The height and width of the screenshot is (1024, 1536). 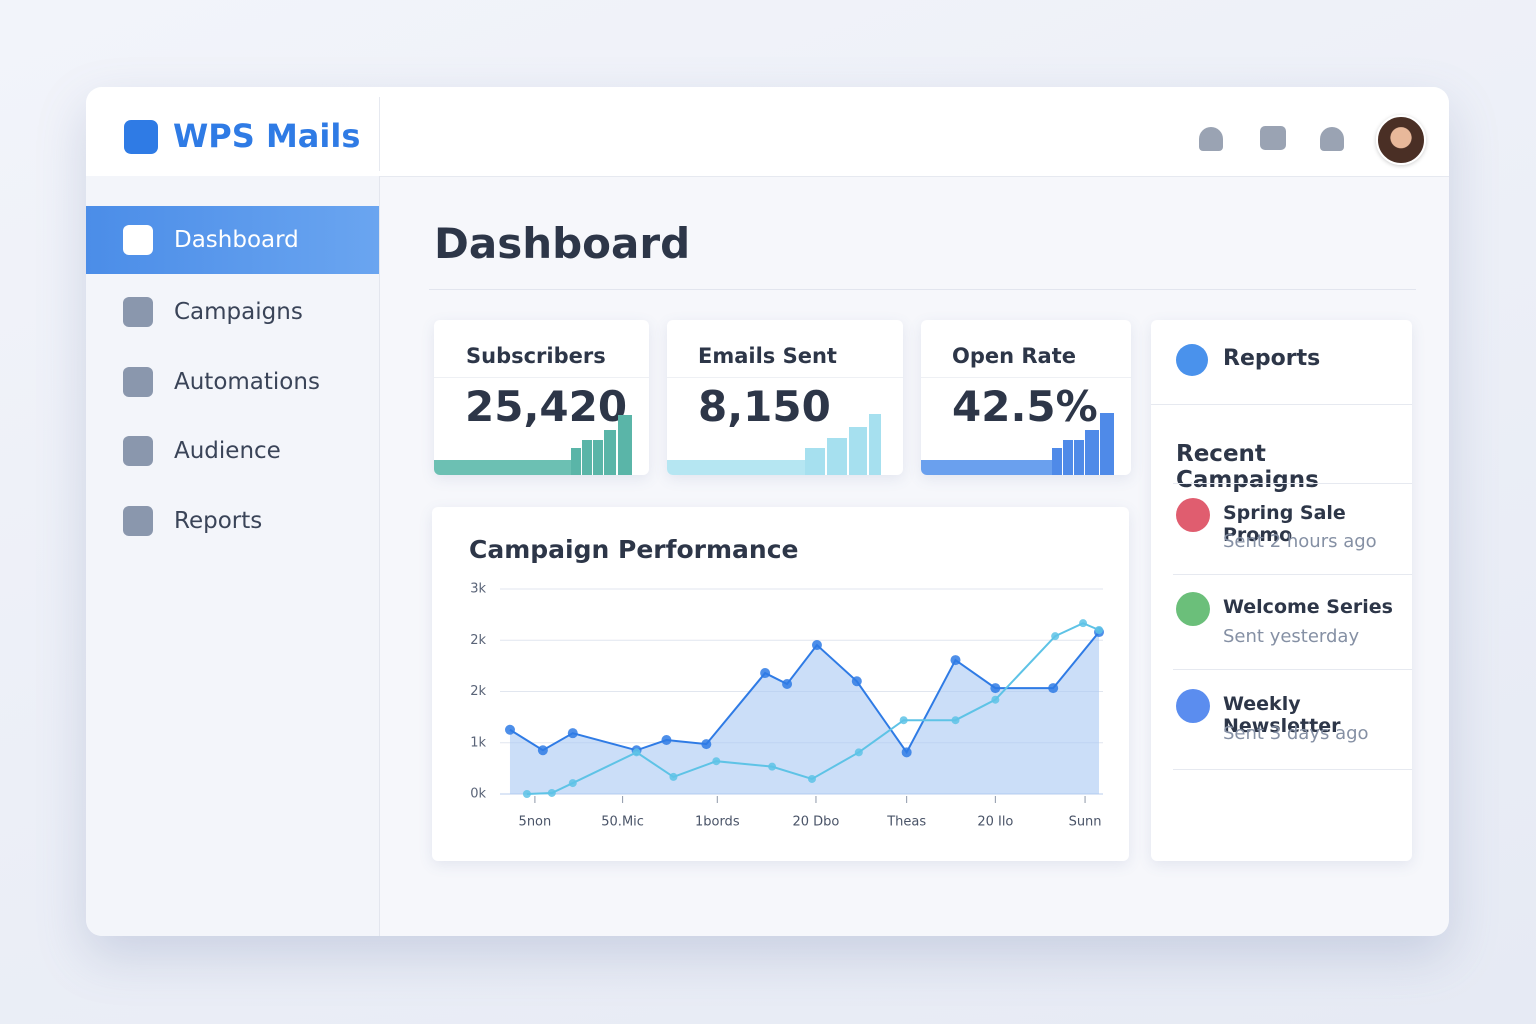 What do you see at coordinates (478, 742) in the screenshot?
I see `y-tick-label: 1k` at bounding box center [478, 742].